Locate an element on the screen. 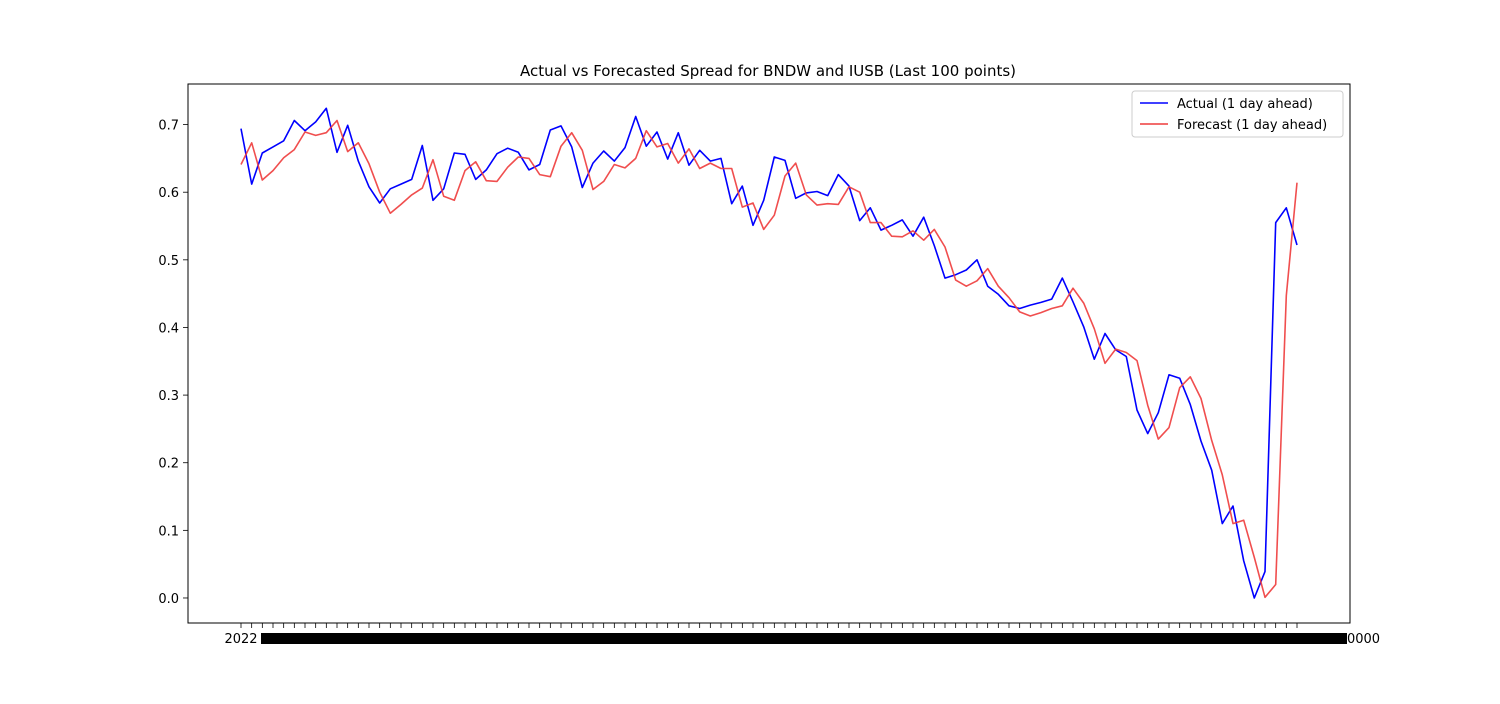 Image resolution: width=1500 pixels, height=704 pixels. x-tick-label-band is located at coordinates (804, 638).